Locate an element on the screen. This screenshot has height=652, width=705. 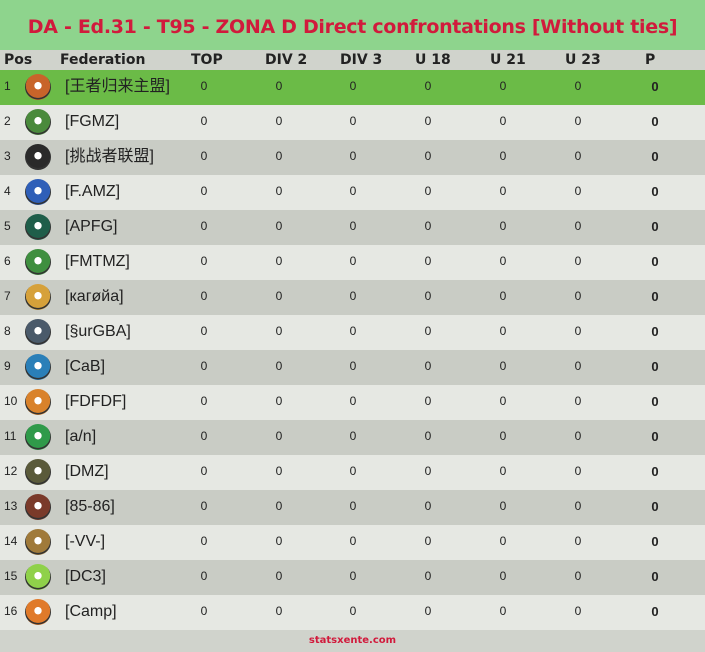
federation-name: [DMZ] is located at coordinates (87, 471).